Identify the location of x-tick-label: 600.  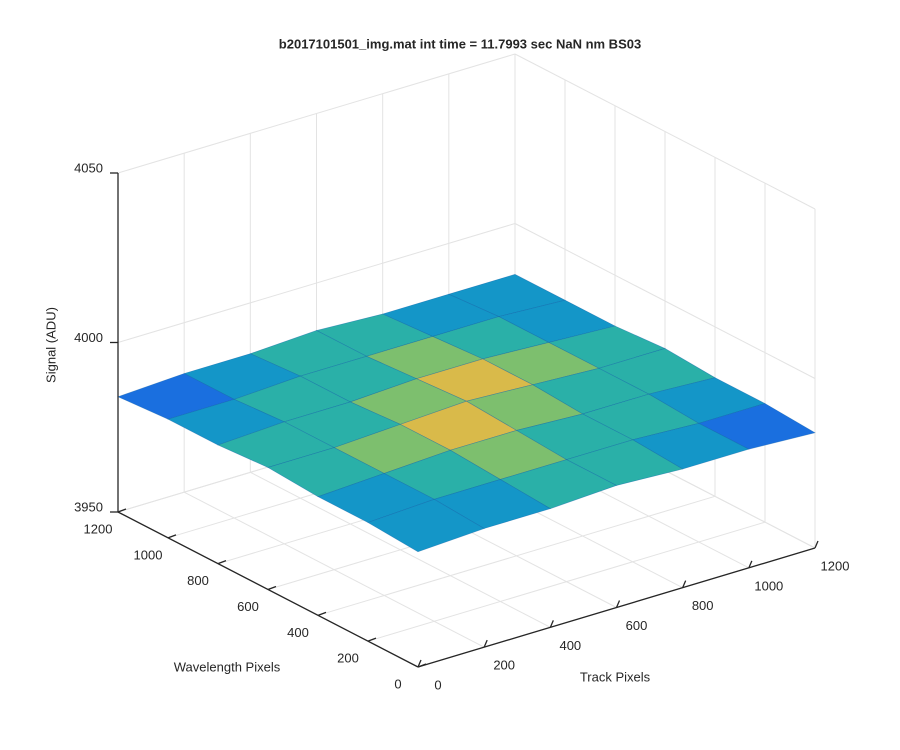
(637, 625).